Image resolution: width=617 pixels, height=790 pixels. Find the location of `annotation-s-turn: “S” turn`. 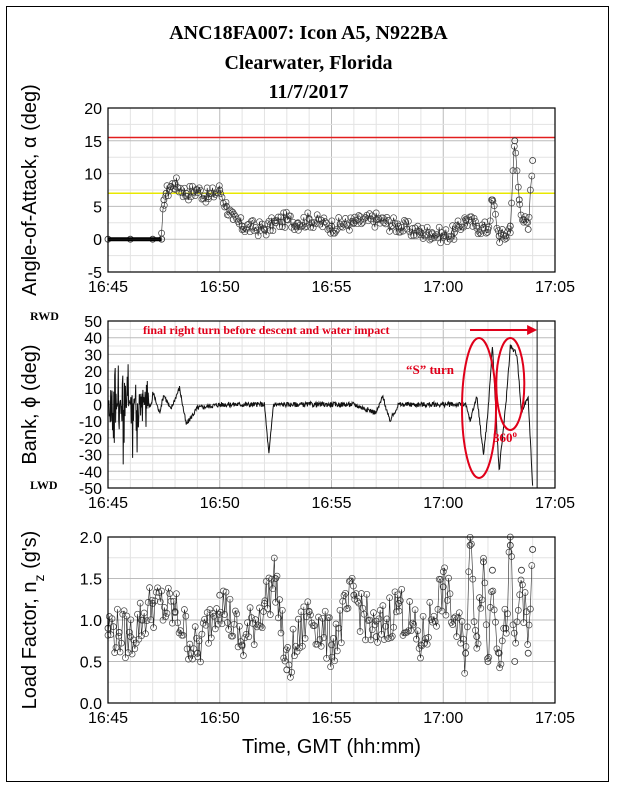

annotation-s-turn: “S” turn is located at coordinates (430, 369).